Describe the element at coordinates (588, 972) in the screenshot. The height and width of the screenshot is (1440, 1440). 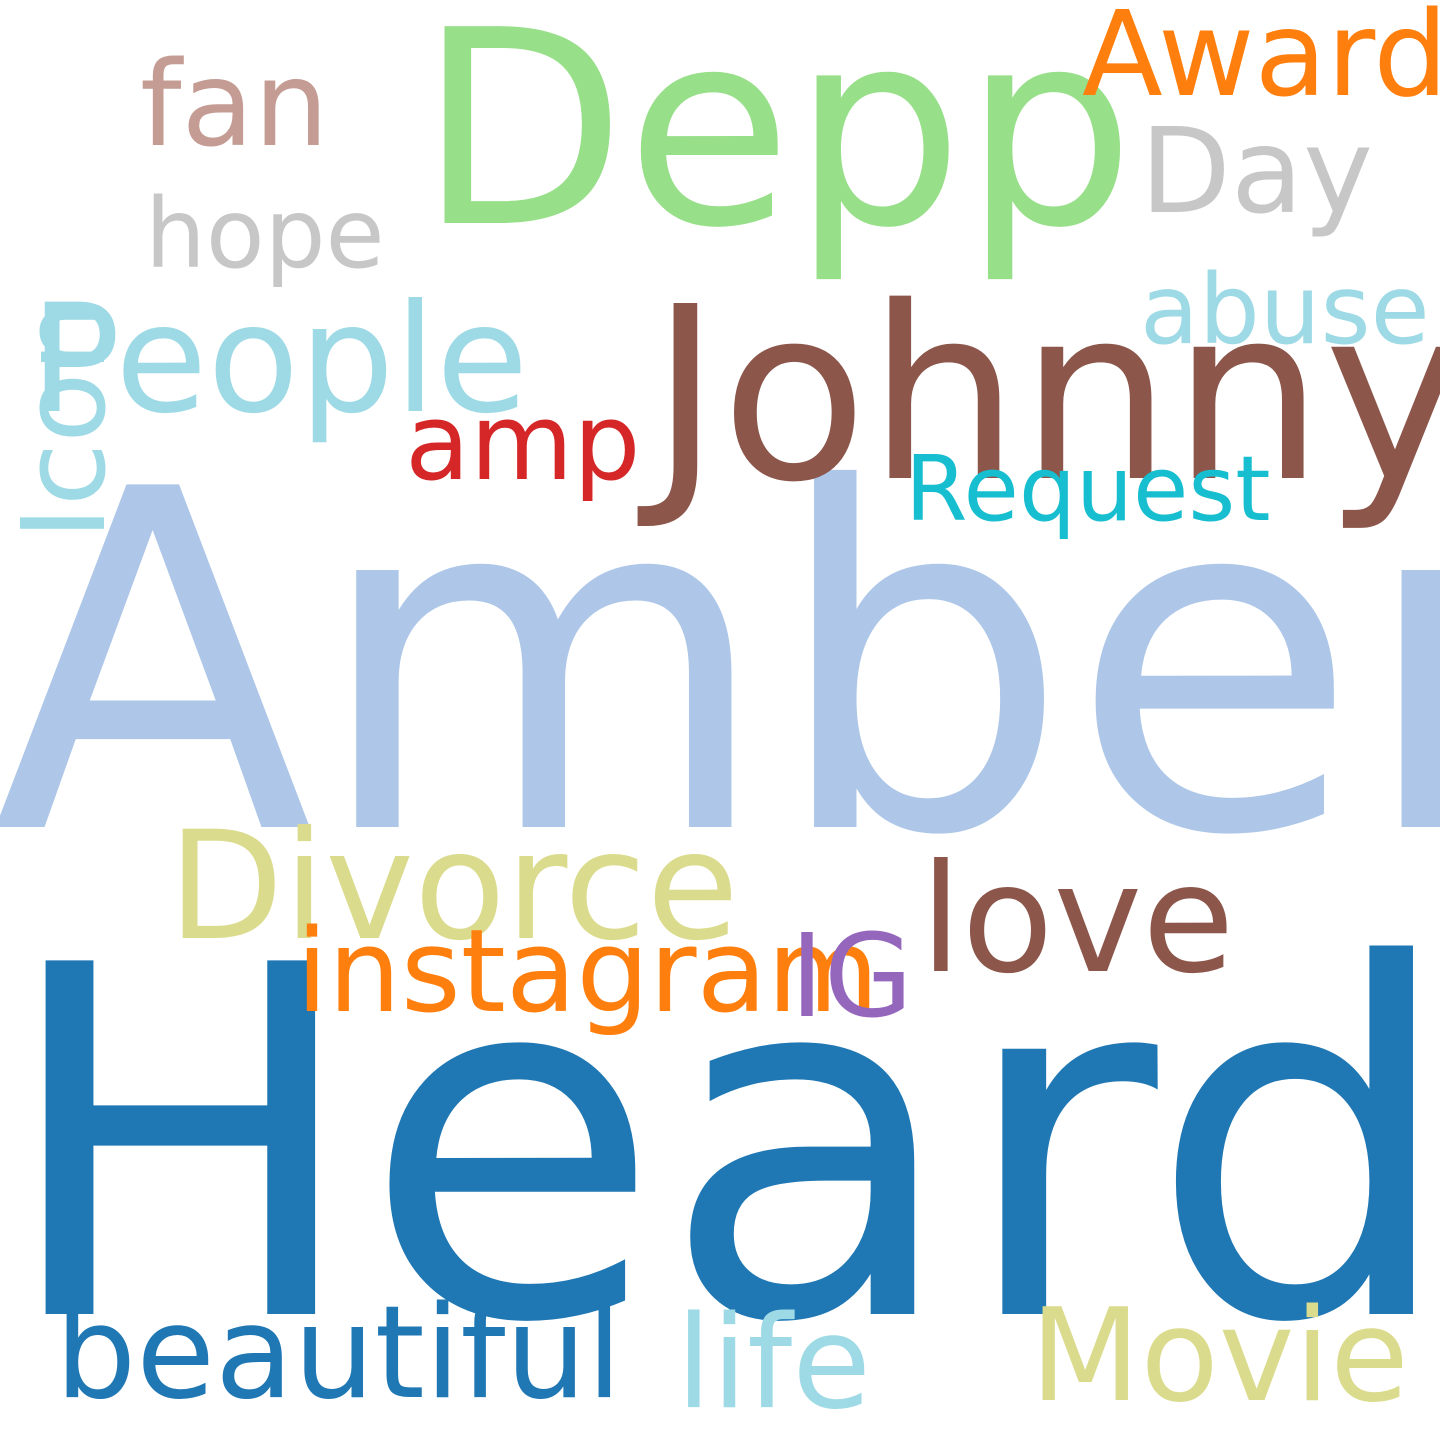
I see `word-instagram: instagram` at that location.